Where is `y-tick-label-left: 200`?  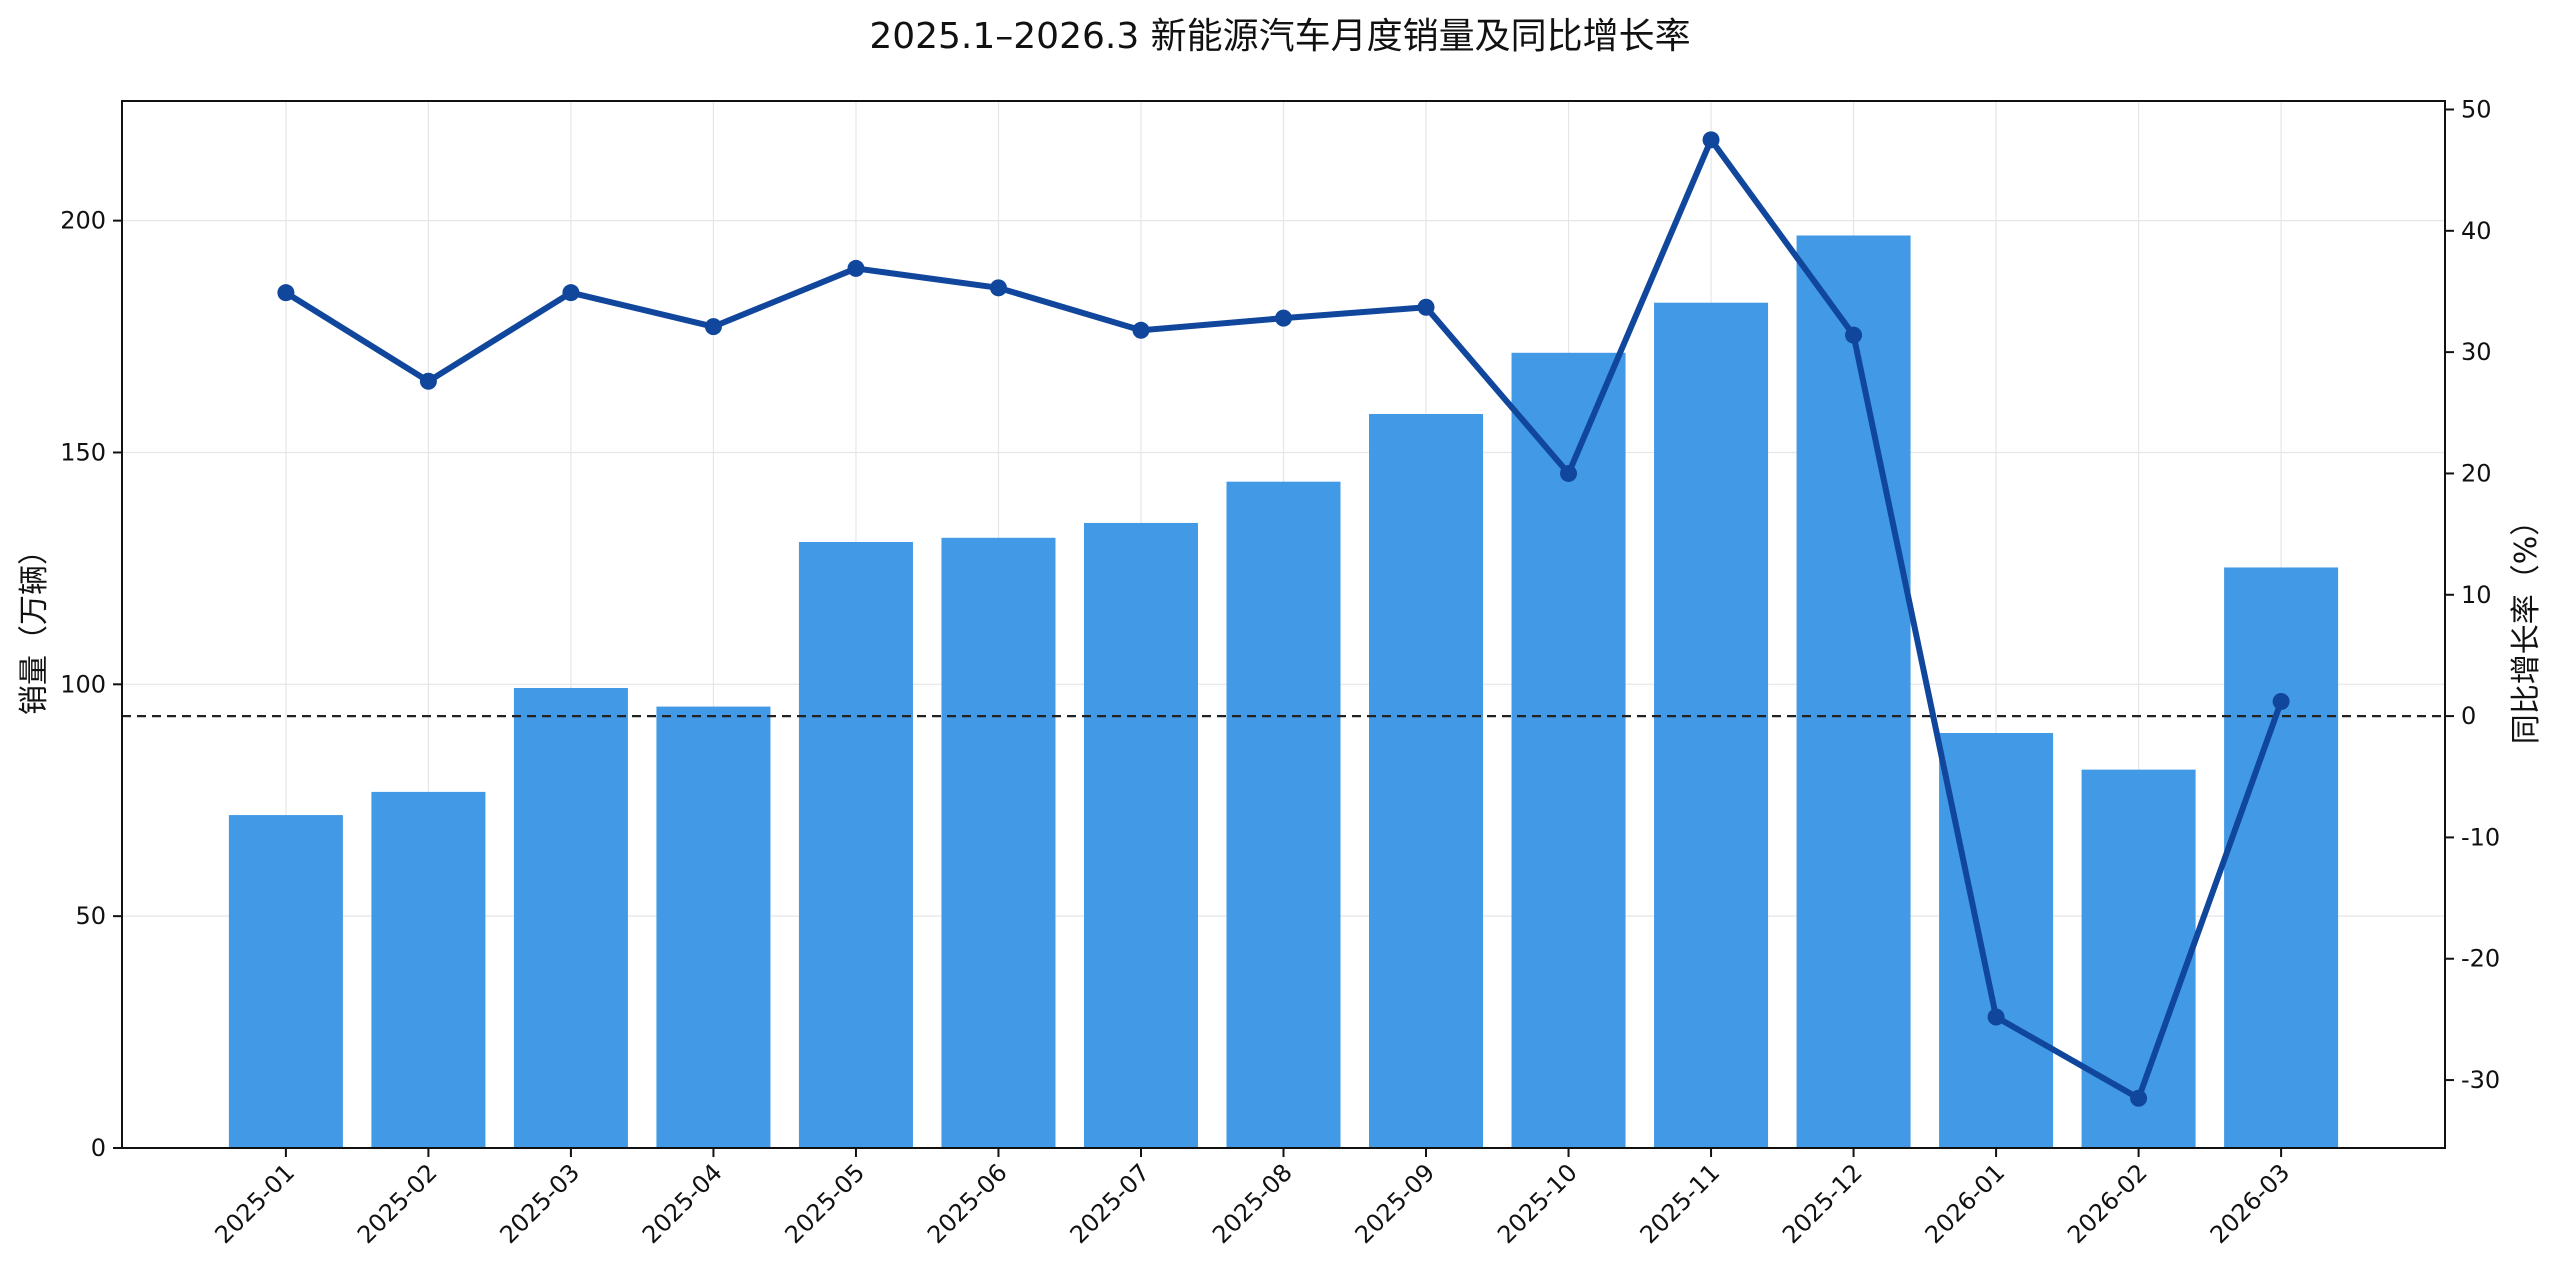
y-tick-label-left: 200 is located at coordinates (83, 221).